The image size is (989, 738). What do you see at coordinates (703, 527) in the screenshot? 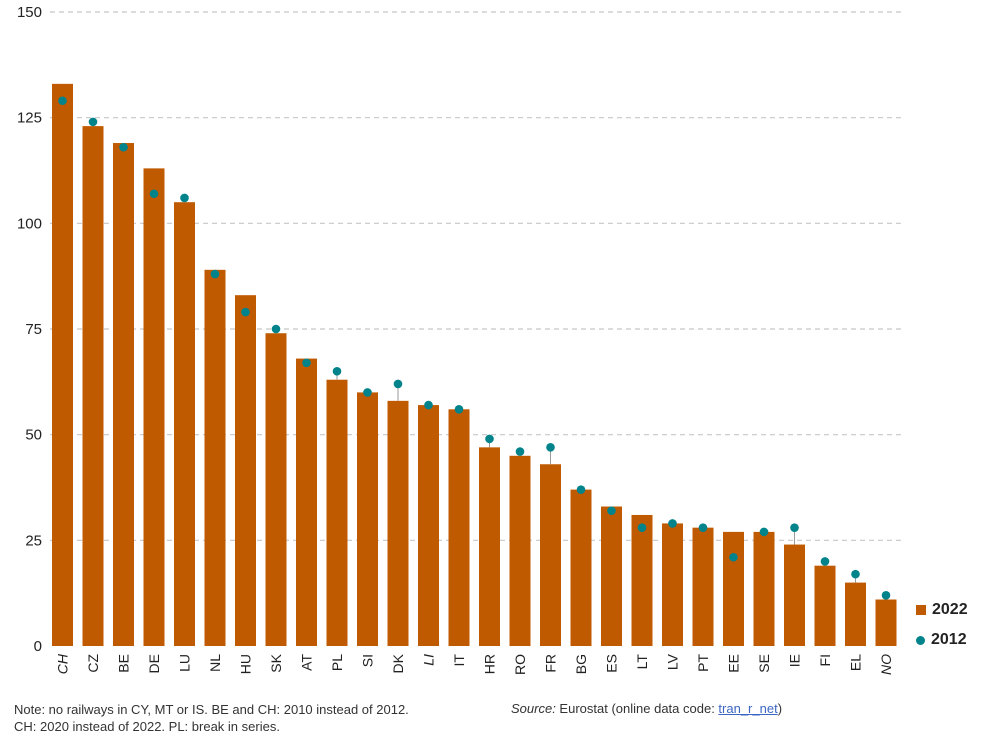
I see `dot-pt` at bounding box center [703, 527].